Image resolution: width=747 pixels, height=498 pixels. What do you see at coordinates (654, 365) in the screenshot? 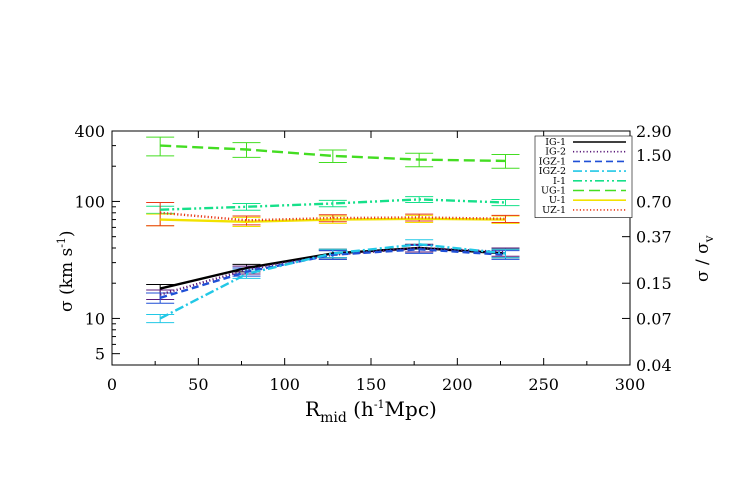
I see `y2-tick-label: 0.04` at bounding box center [654, 365].